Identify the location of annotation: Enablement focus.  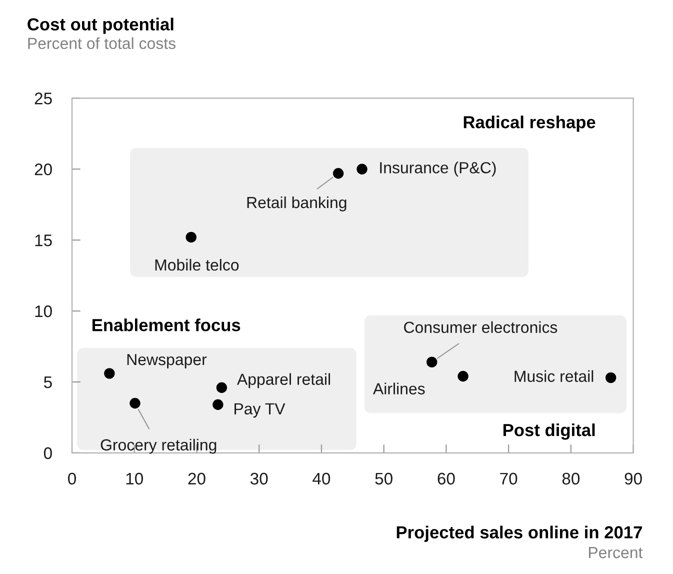
(166, 325).